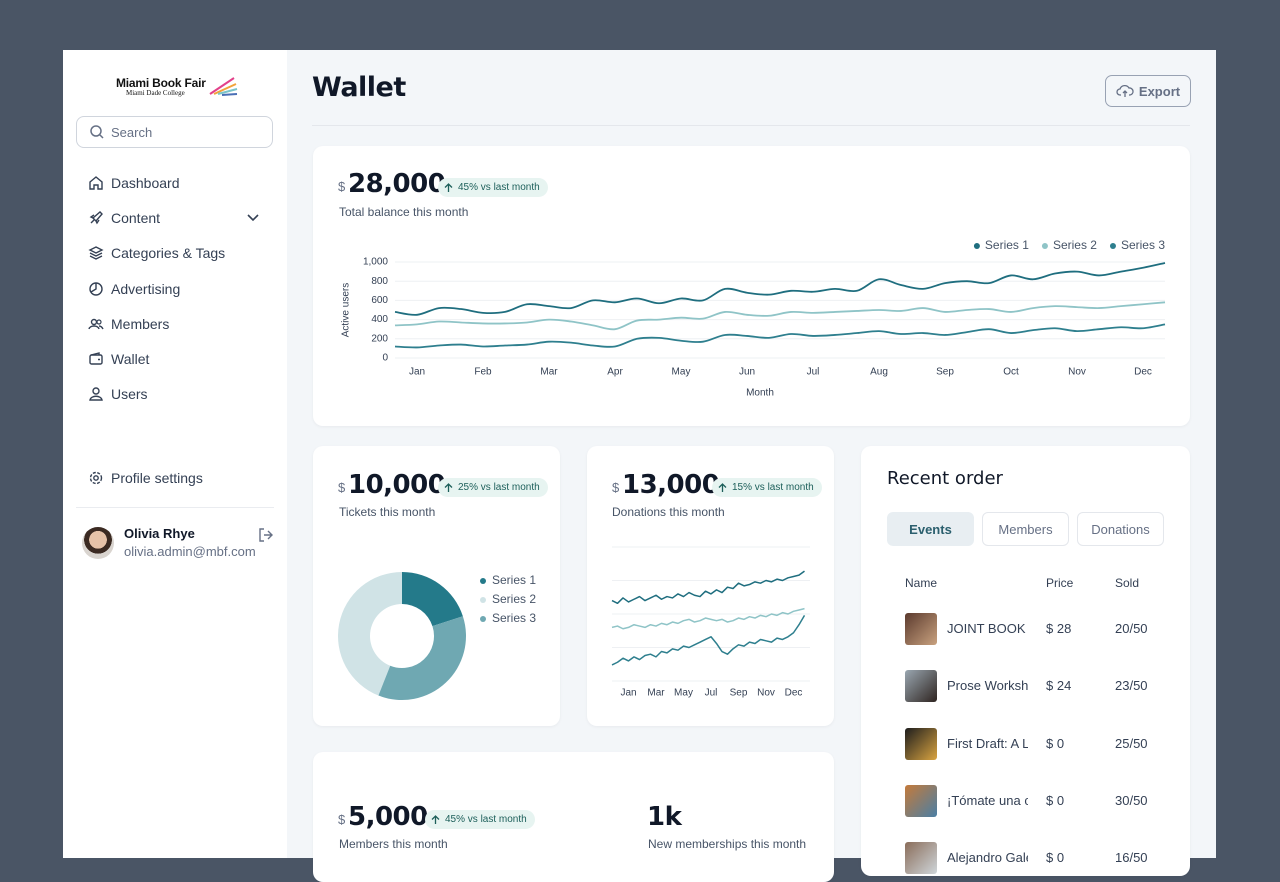 The width and height of the screenshot is (1280, 882). Describe the element at coordinates (155, 93) in the screenshot. I see `logo-subtitle: Miami Dade College` at that location.